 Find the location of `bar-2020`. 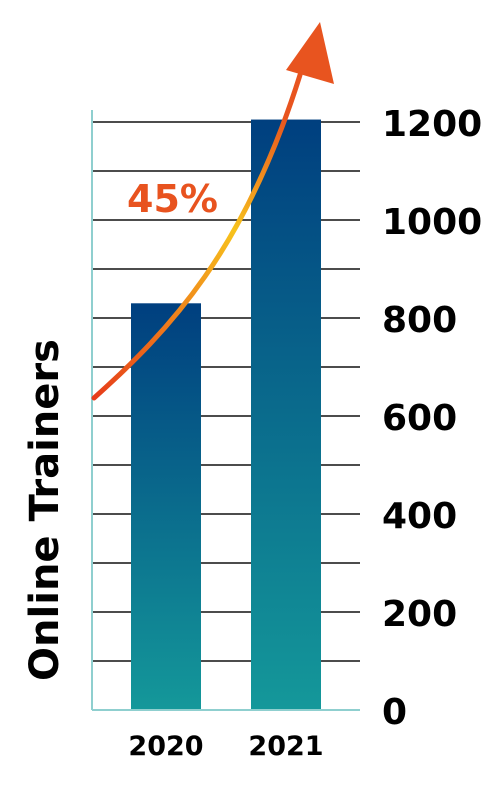

bar-2020 is located at coordinates (166, 506).